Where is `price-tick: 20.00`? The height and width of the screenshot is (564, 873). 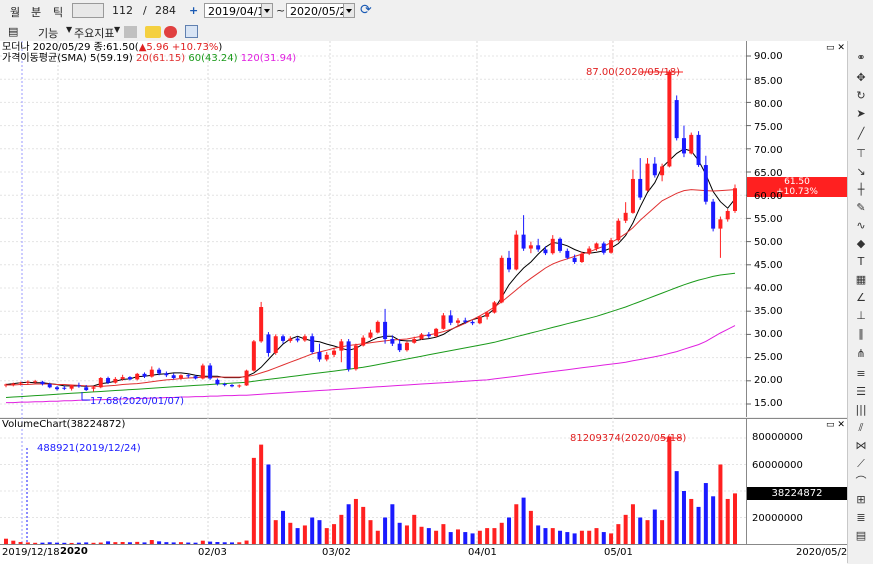
price-tick: 20.00 is located at coordinates (768, 380).